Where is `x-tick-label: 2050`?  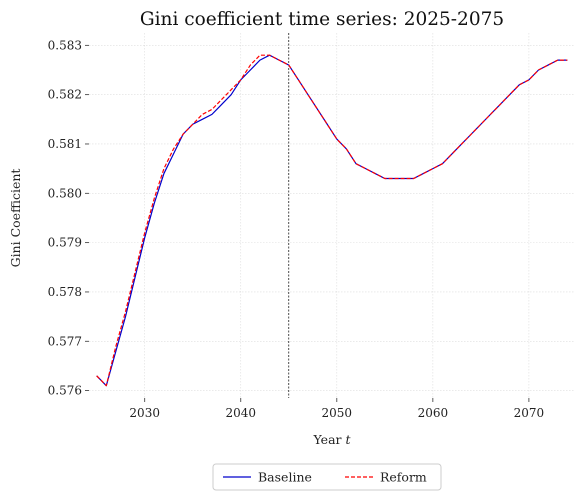 x-tick-label: 2050 is located at coordinates (337, 413).